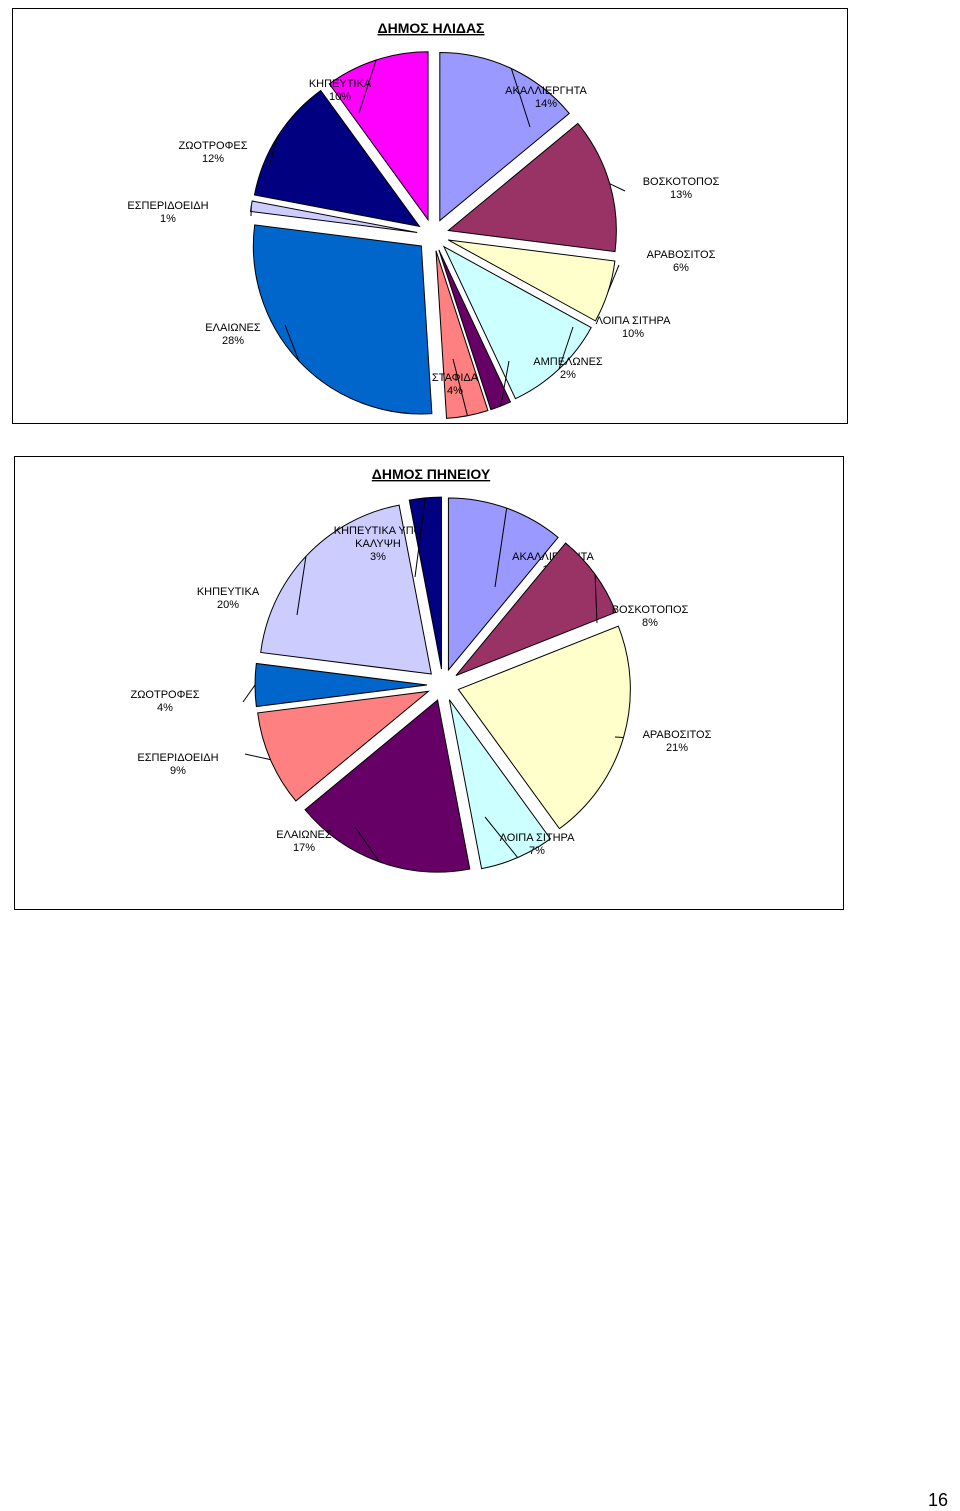 The height and width of the screenshot is (1511, 960). What do you see at coordinates (455, 378) in the screenshot?
I see `slice-category-label: ΣΤΑΦΙΔΑ` at bounding box center [455, 378].